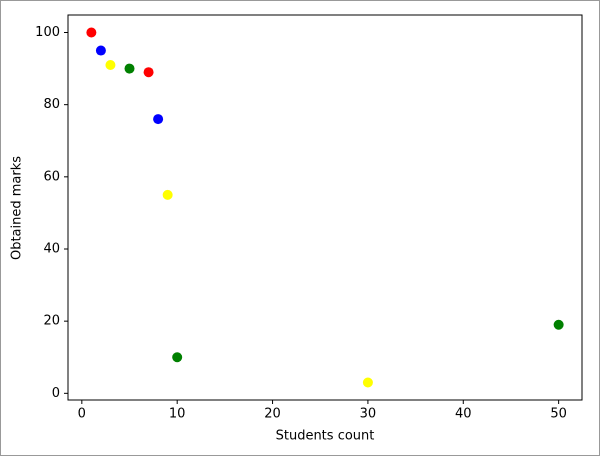 The image size is (600, 456). Describe the element at coordinates (56, 393) in the screenshot. I see `y-tick-label: 0` at that location.